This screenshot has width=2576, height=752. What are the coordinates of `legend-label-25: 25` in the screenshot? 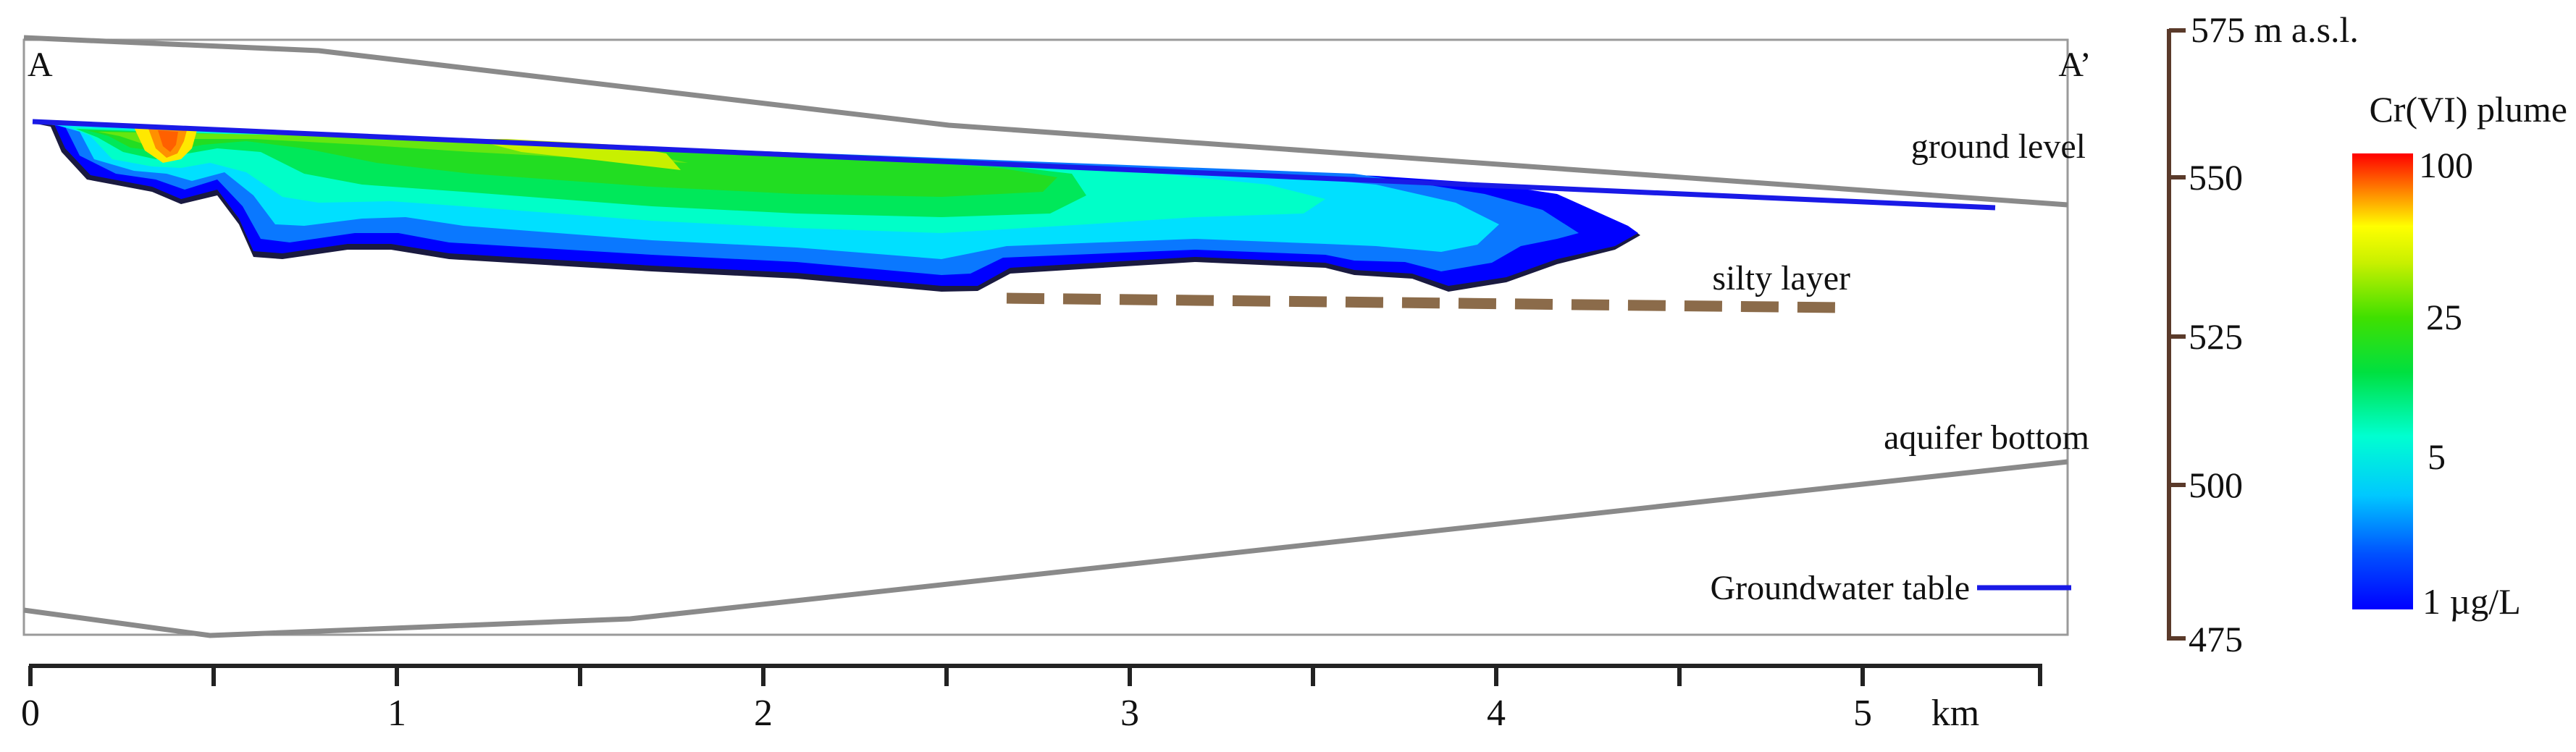 It's located at (2444, 317).